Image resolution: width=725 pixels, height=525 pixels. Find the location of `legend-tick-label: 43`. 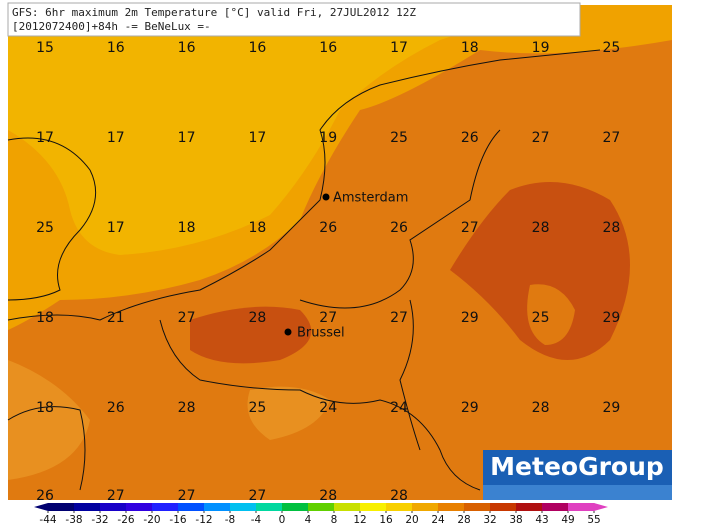

legend-tick-label: 43 is located at coordinates (541, 519).